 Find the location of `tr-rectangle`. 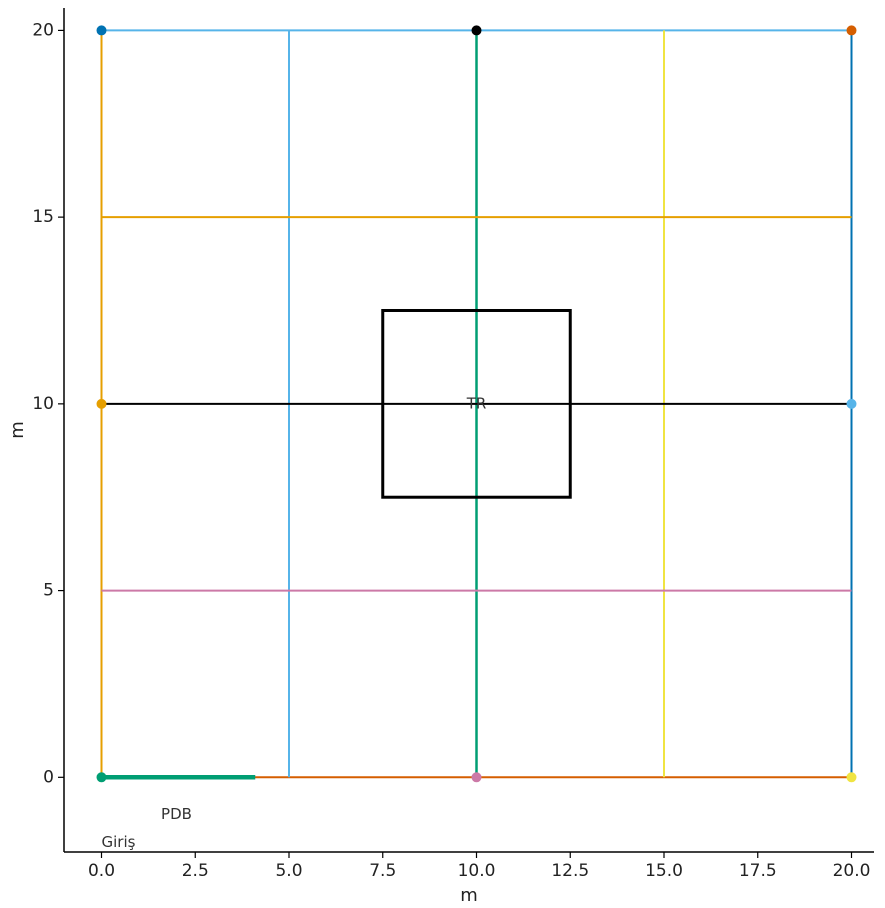

tr-rectangle is located at coordinates (476, 403).